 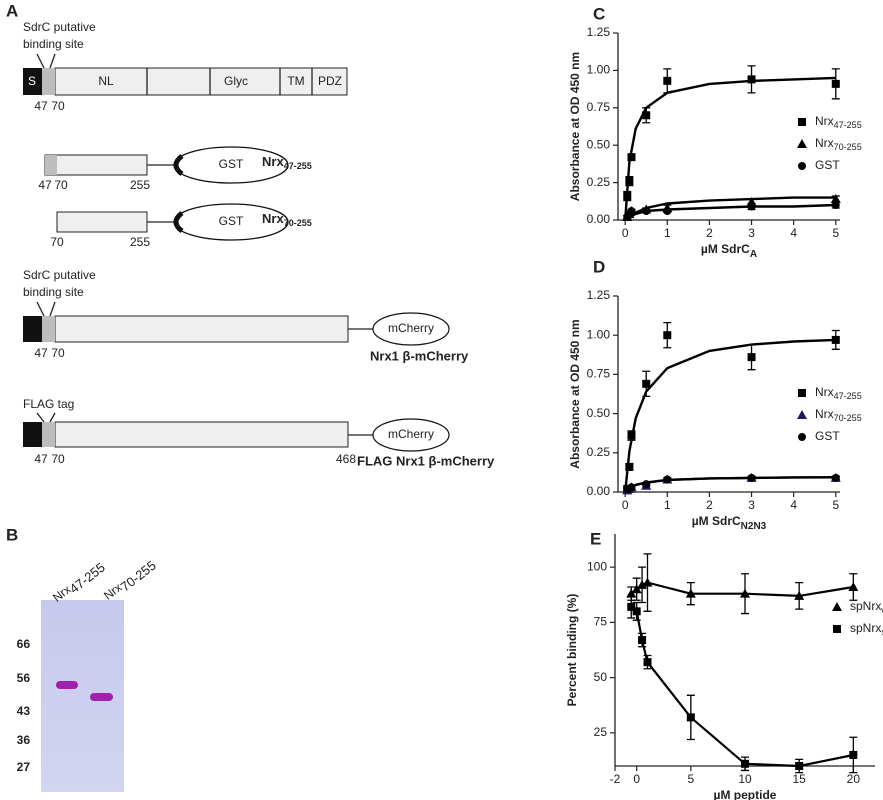 What do you see at coordinates (12, 10) in the screenshot?
I see `panel-label: A` at bounding box center [12, 10].